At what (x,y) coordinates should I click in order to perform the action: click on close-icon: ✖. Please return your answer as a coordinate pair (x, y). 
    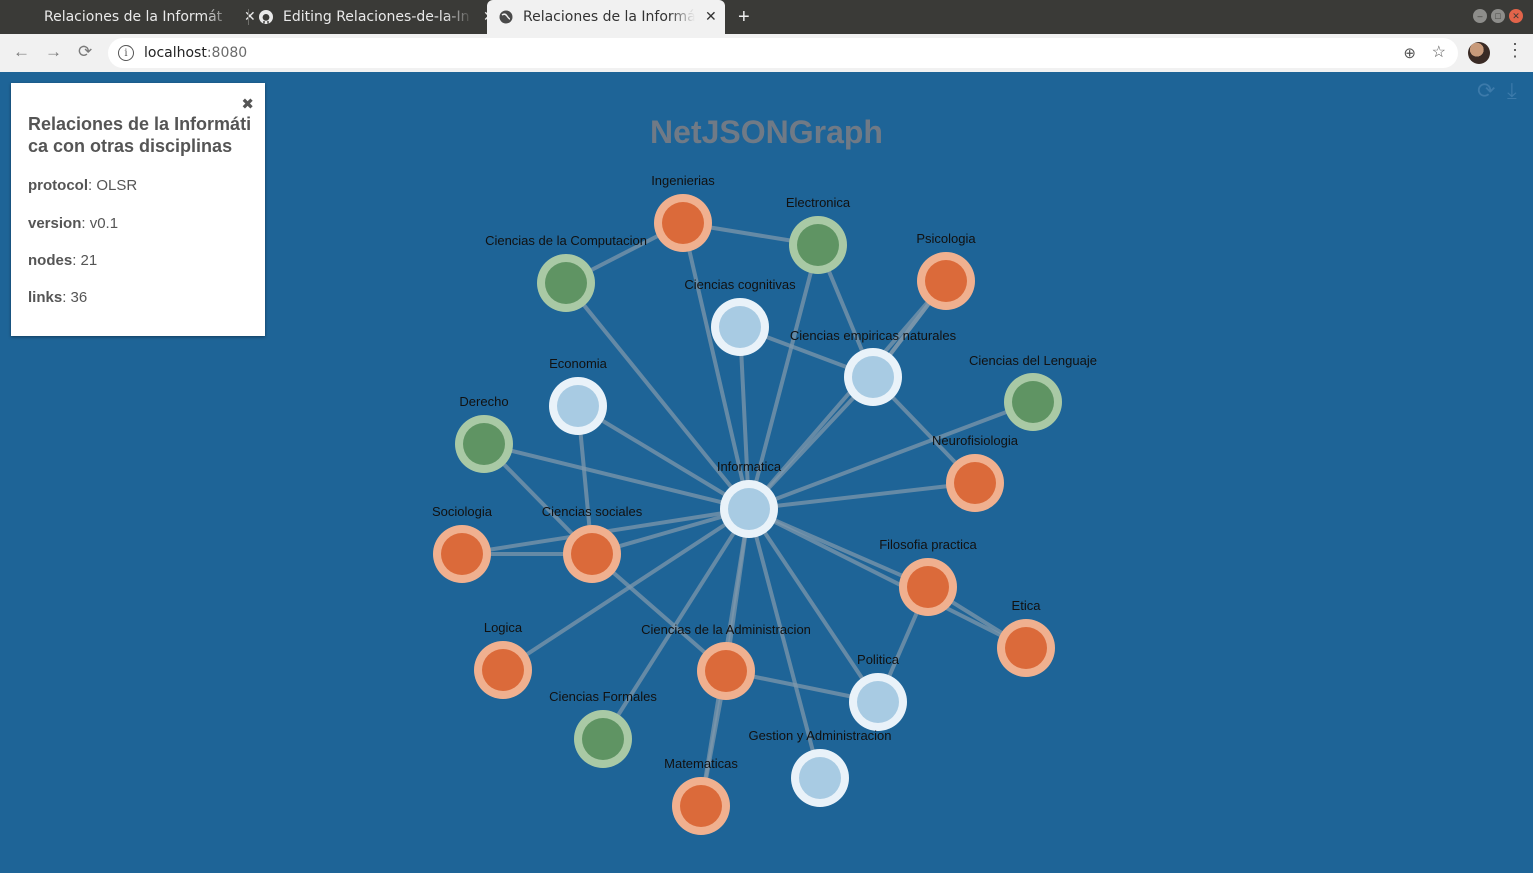
    Looking at the image, I should click on (247, 104).